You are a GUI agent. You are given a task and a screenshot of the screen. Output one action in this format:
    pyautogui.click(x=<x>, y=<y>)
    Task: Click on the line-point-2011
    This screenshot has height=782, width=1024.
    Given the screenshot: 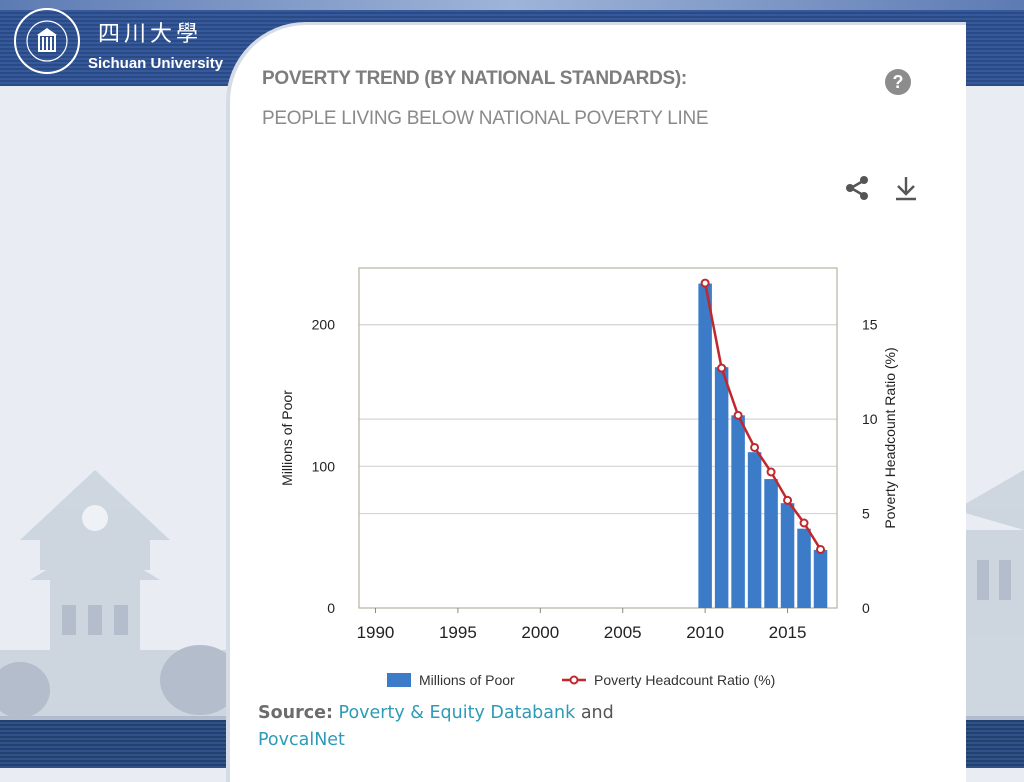 What is the action you would take?
    pyautogui.click(x=722, y=368)
    